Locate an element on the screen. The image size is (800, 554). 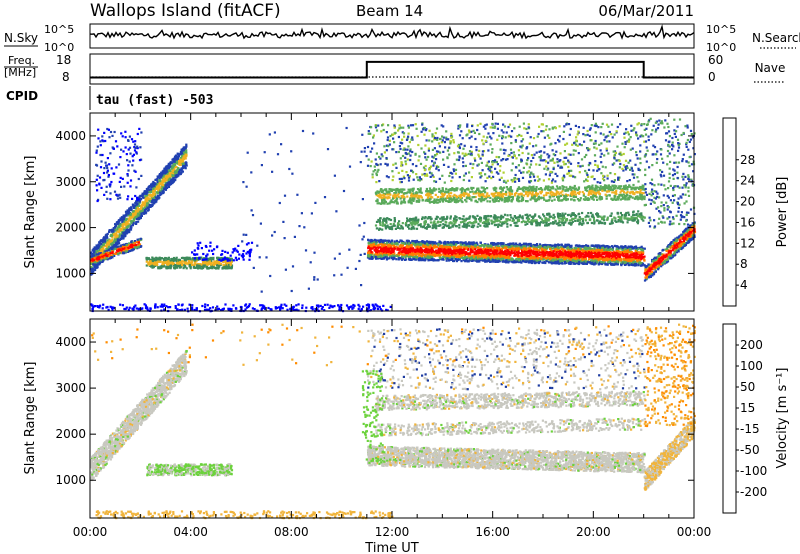
freq-label-line2: [MHz] is located at coordinates (20, 72).